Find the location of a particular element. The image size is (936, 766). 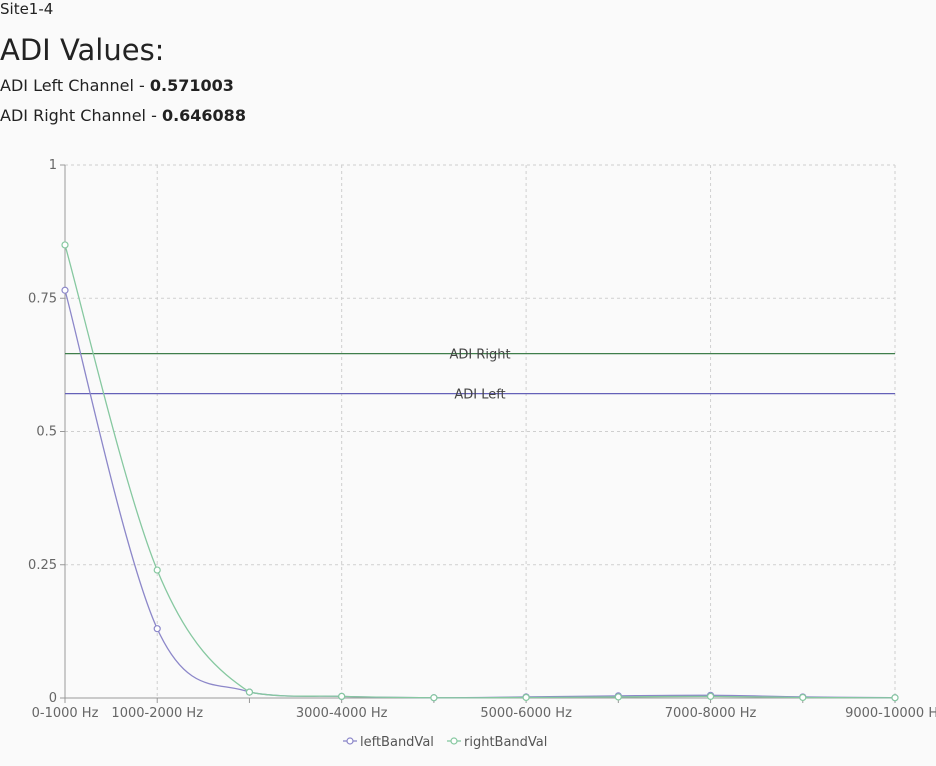

x-tick-label: 0-1000 Hz is located at coordinates (65, 713).